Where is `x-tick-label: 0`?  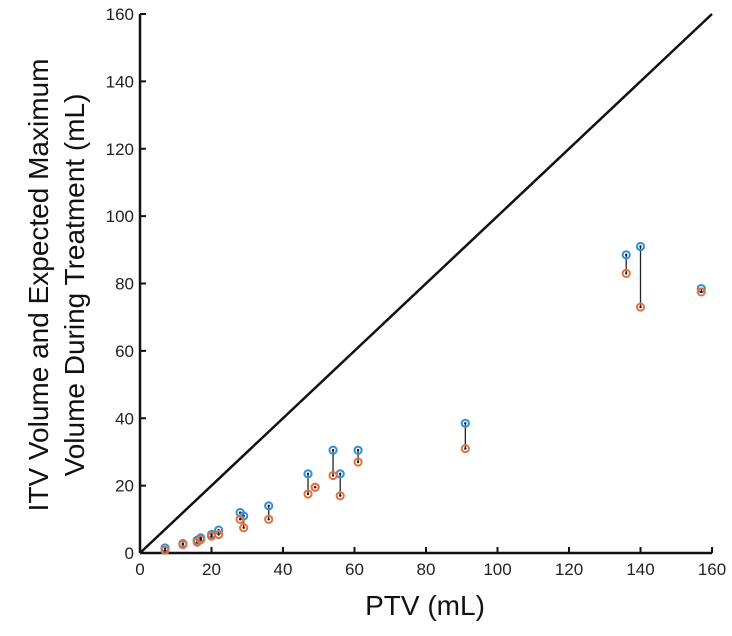 x-tick-label: 0 is located at coordinates (139, 569).